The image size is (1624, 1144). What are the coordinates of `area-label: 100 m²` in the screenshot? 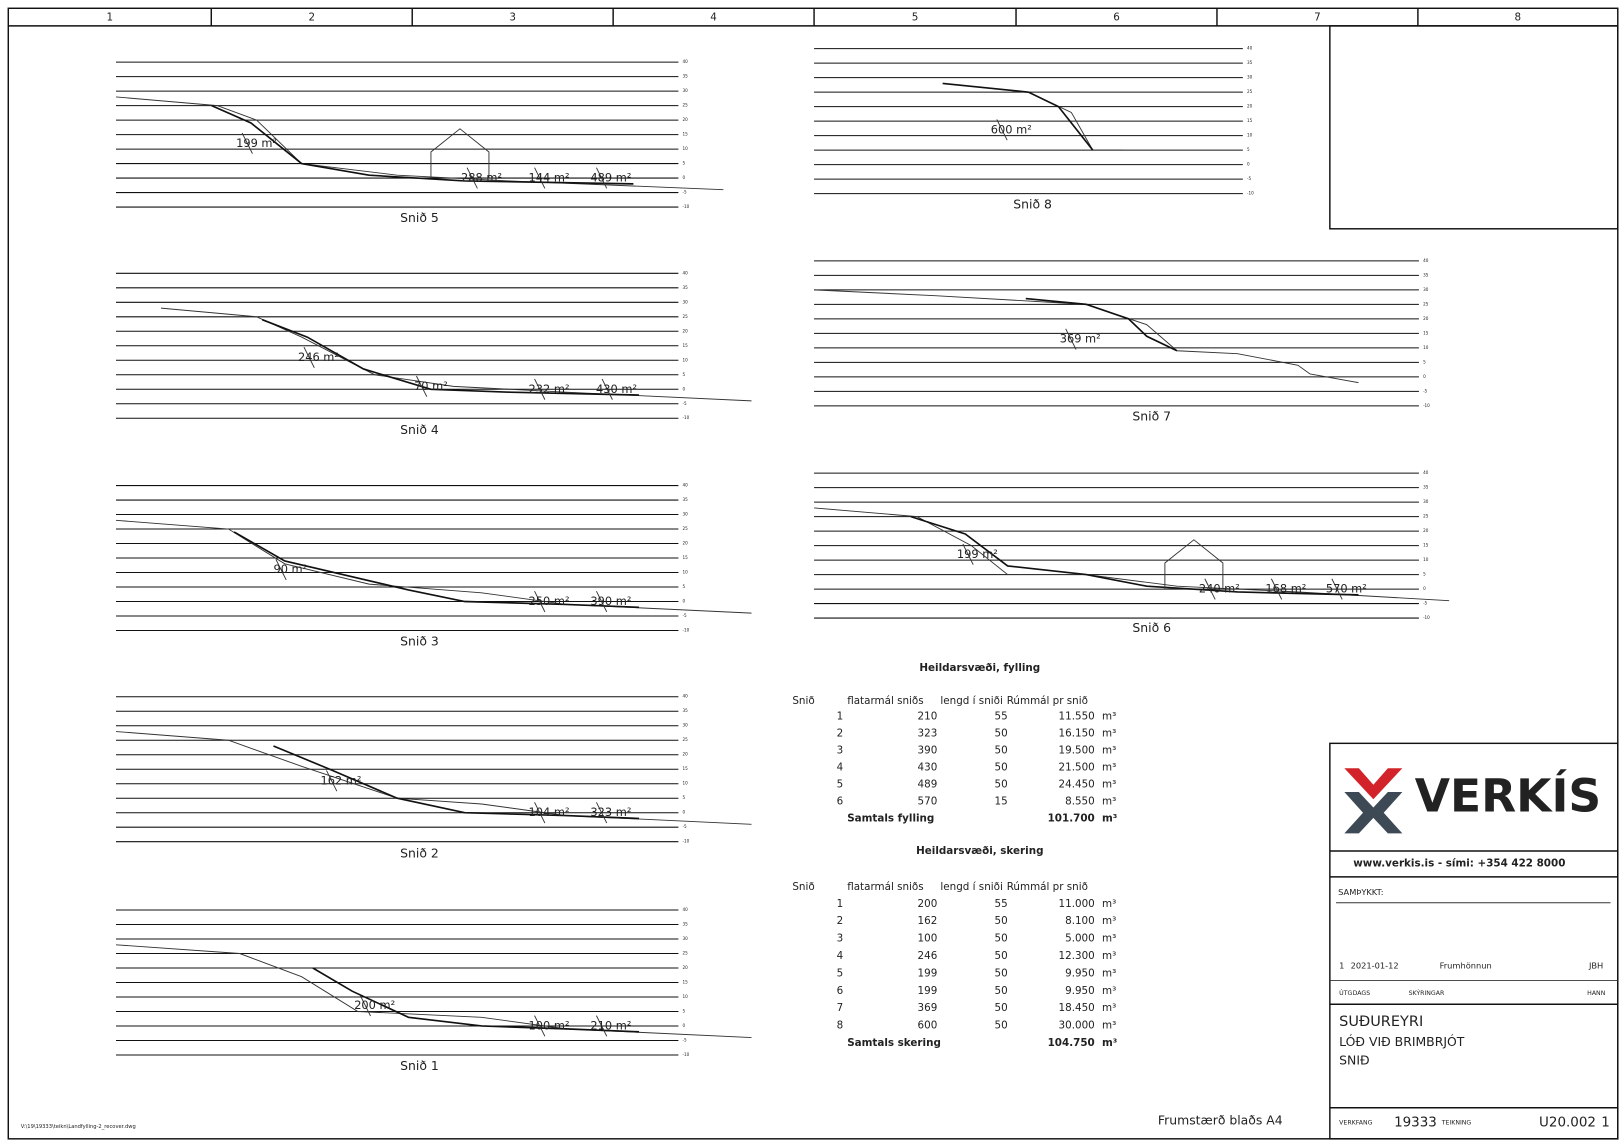 It's located at (549, 1025).